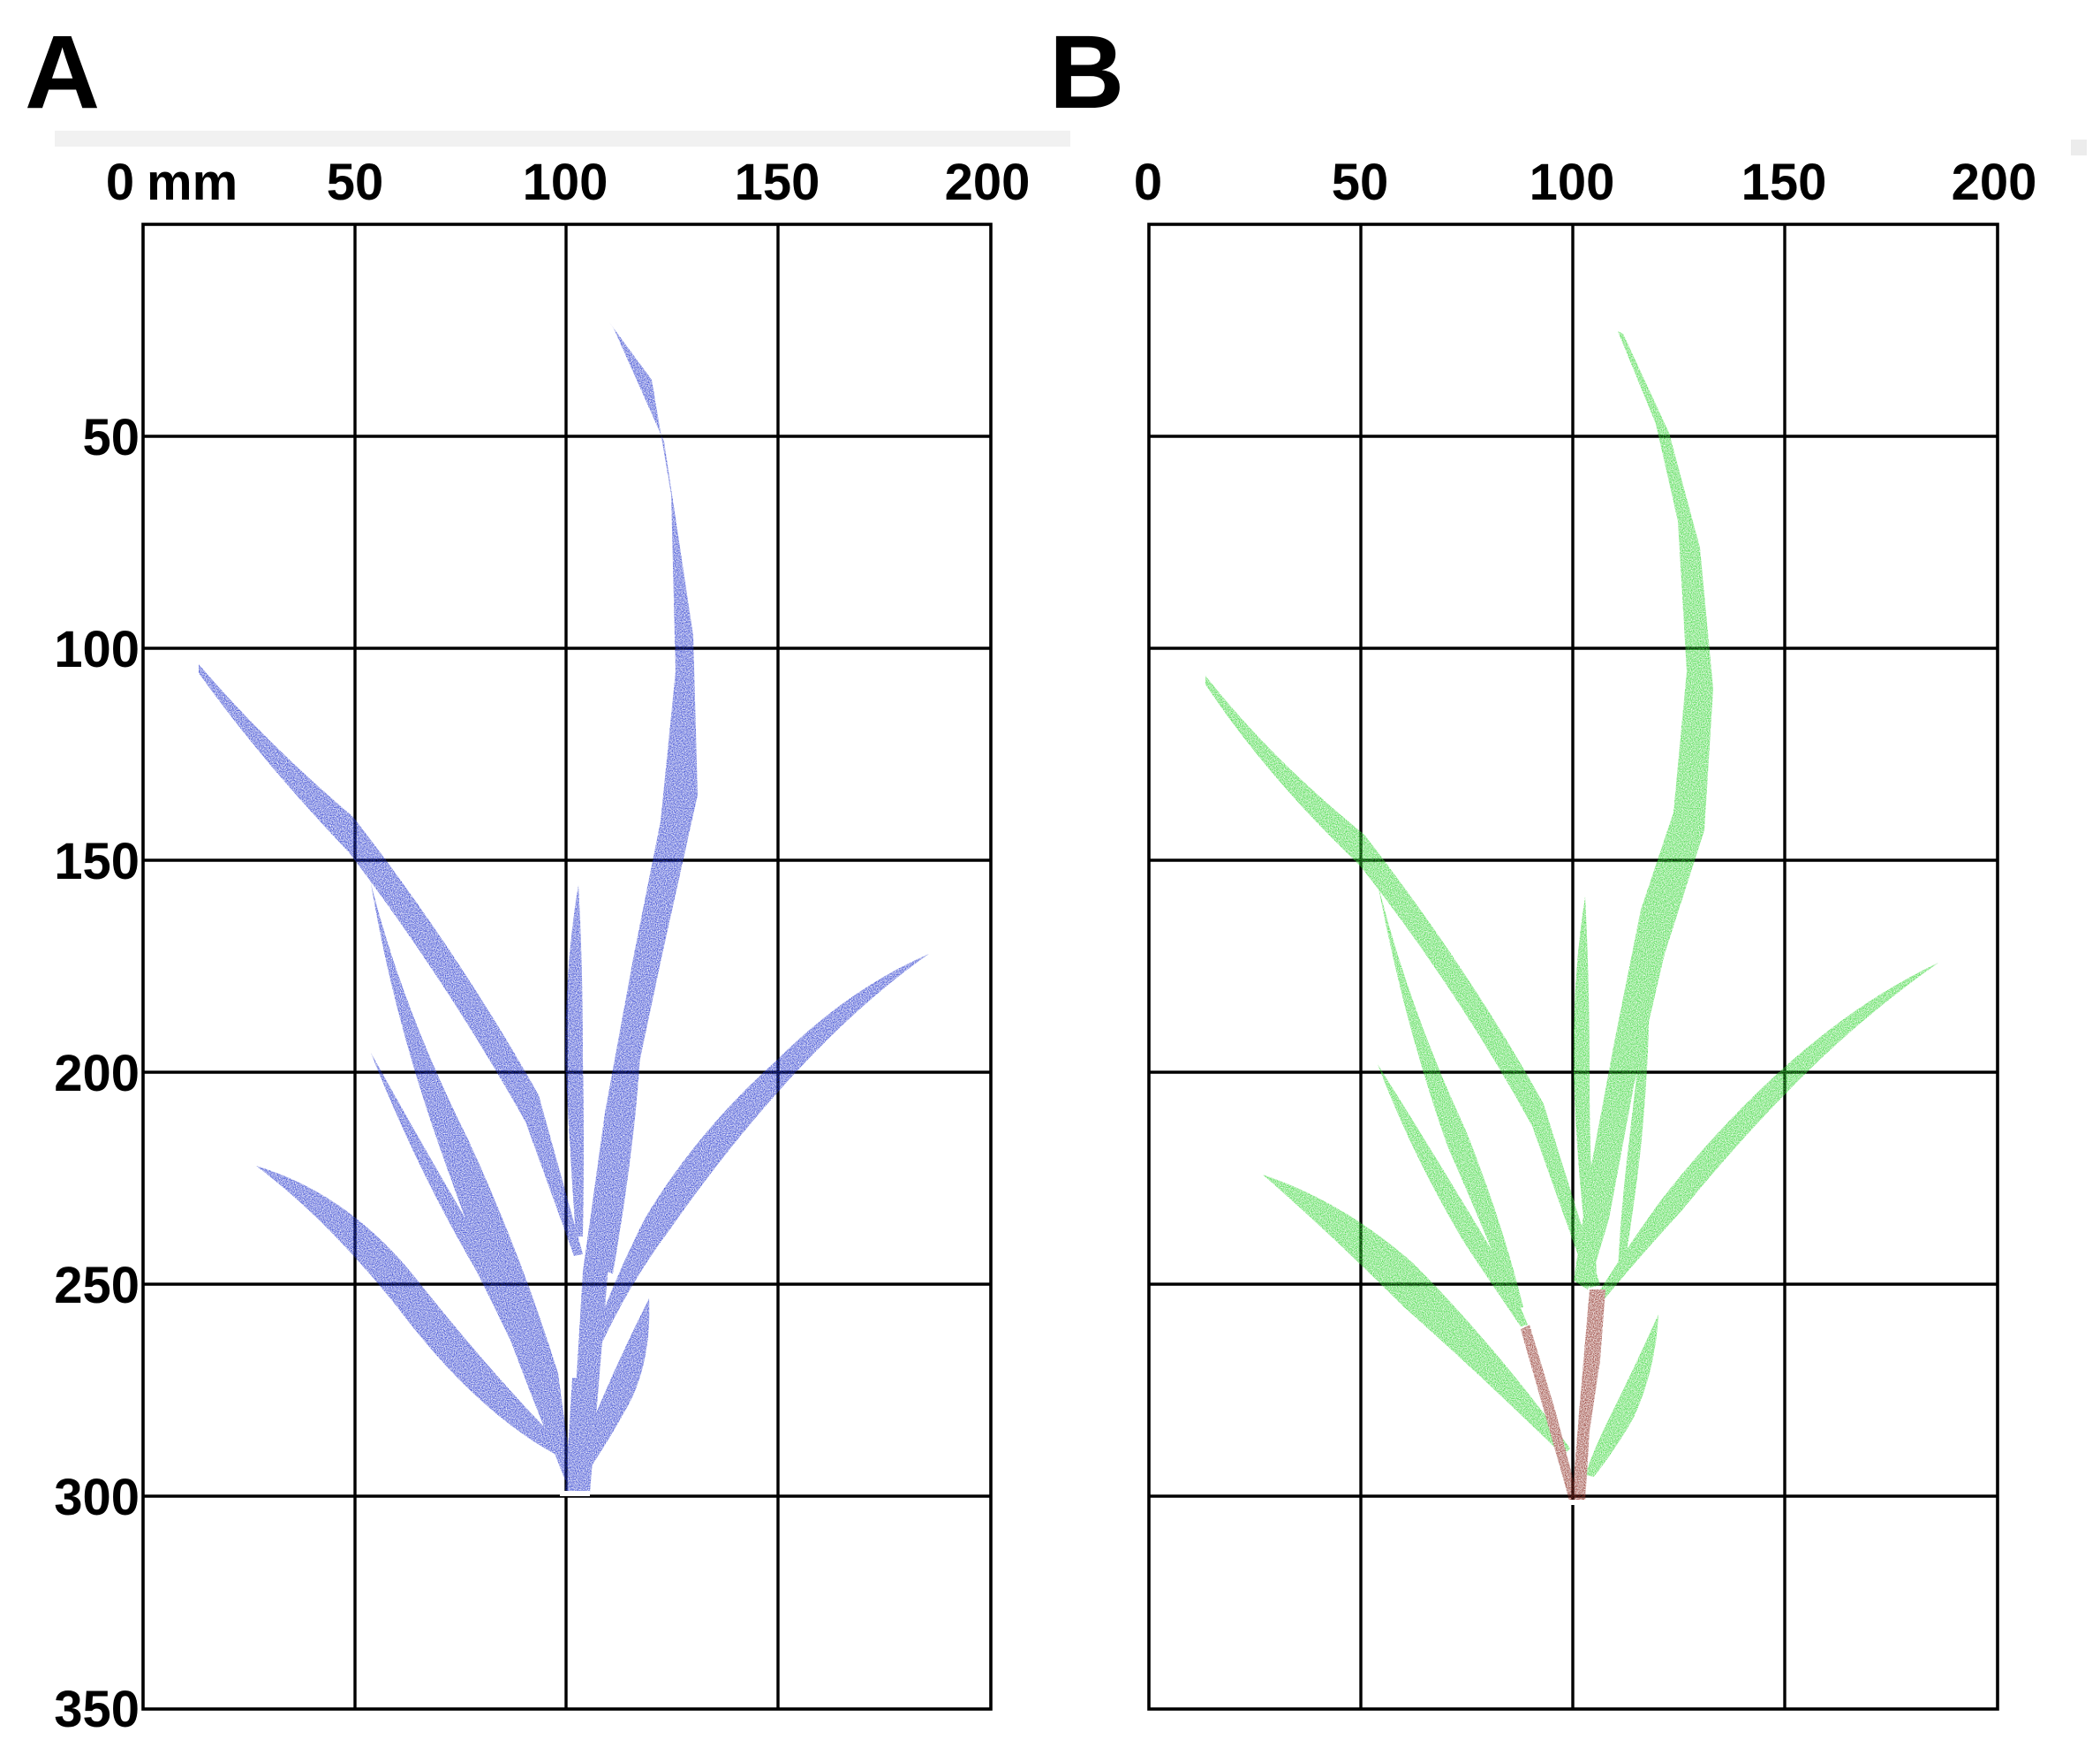 Image resolution: width=2100 pixels, height=1747 pixels. I want to click on x-axis-ticks-b: 0 50 100 150 200, so click(1586, 182).